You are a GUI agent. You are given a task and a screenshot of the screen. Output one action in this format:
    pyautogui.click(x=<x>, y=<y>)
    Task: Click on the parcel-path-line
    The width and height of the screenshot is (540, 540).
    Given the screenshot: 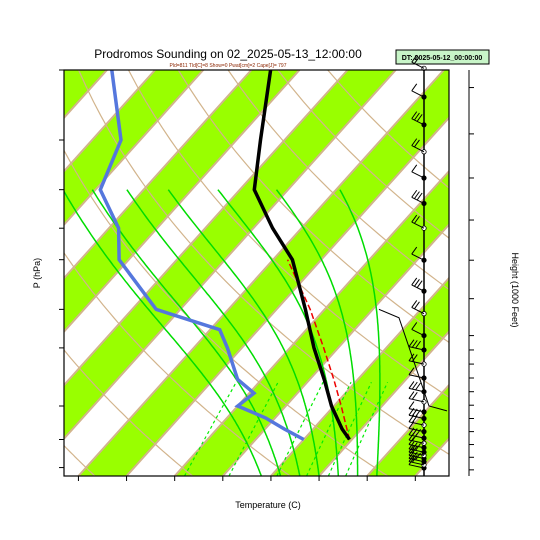 What is the action you would take?
    pyautogui.click(x=318, y=349)
    